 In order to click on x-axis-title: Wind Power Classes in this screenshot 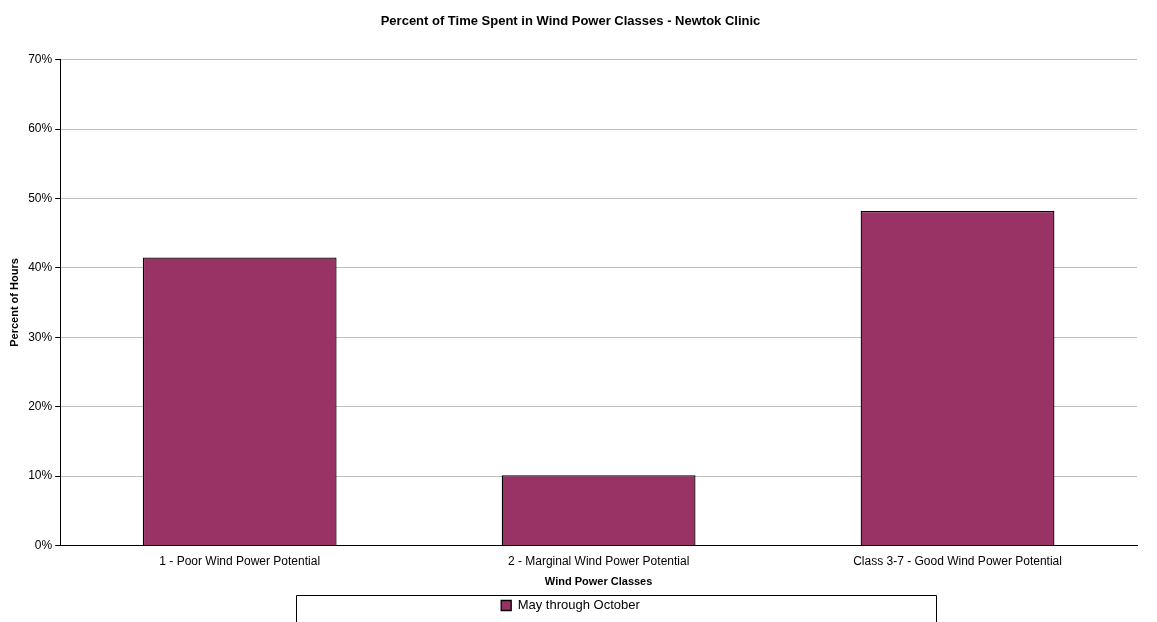, I will do `click(598, 581)`.